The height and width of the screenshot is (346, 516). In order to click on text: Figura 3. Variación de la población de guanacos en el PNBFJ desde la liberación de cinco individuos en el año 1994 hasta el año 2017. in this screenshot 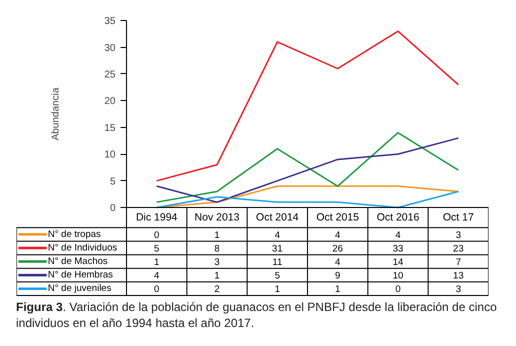, I will do `click(257, 315)`.